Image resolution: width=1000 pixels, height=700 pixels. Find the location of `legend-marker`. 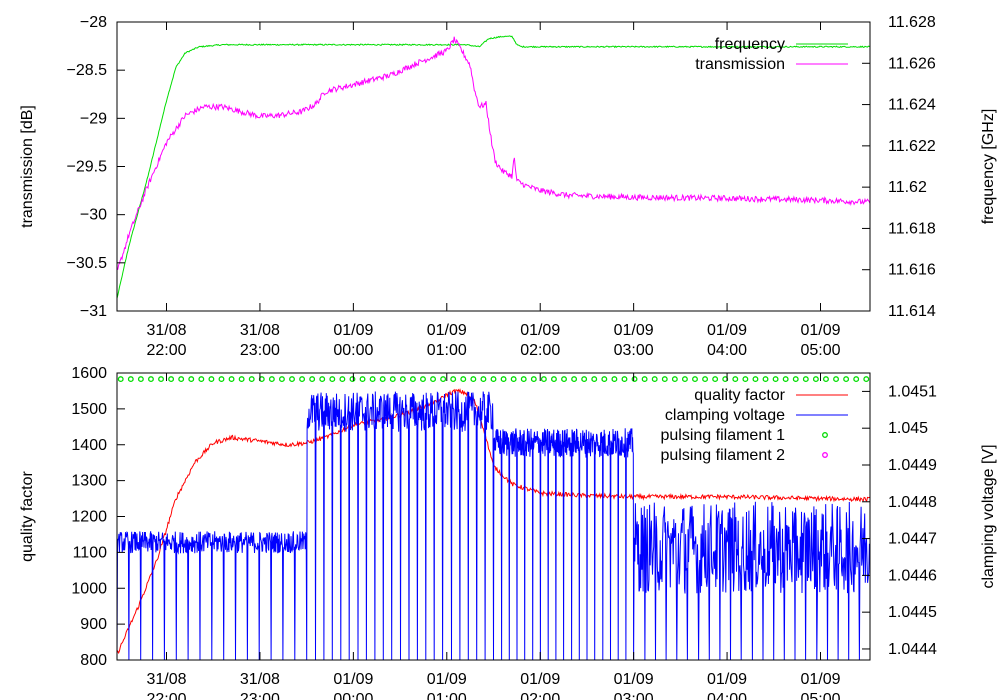

legend-marker is located at coordinates (825, 455).